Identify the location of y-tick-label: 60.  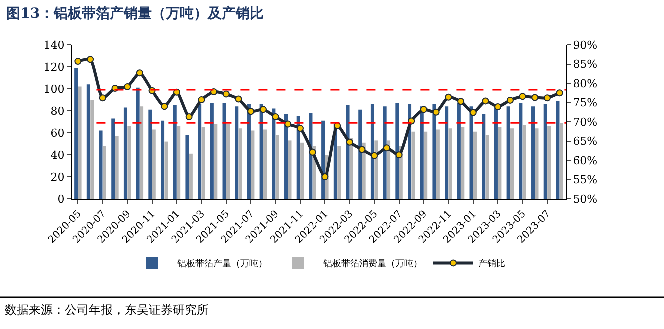
(57, 133).